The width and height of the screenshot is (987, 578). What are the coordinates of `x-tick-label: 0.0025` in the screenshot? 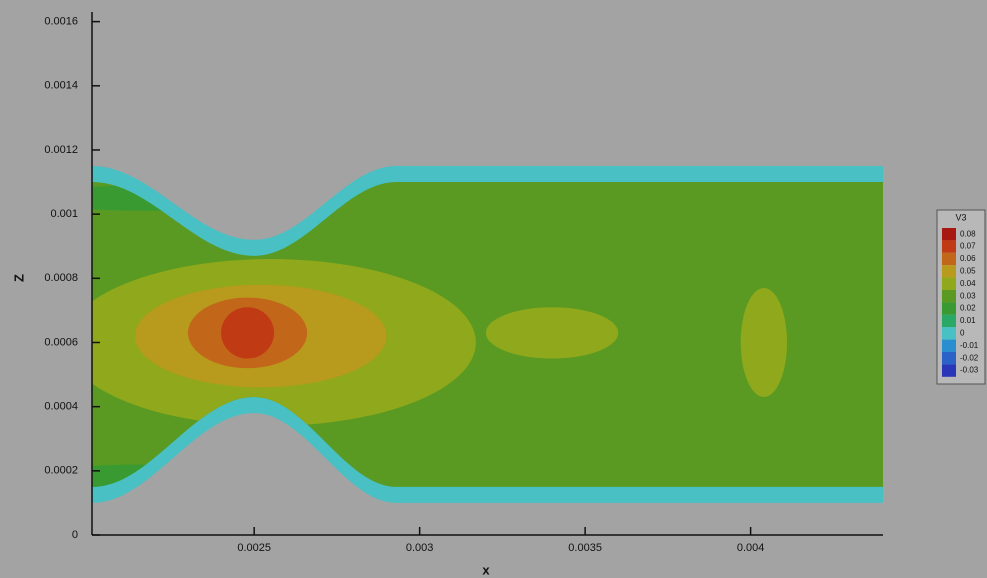 It's located at (254, 548).